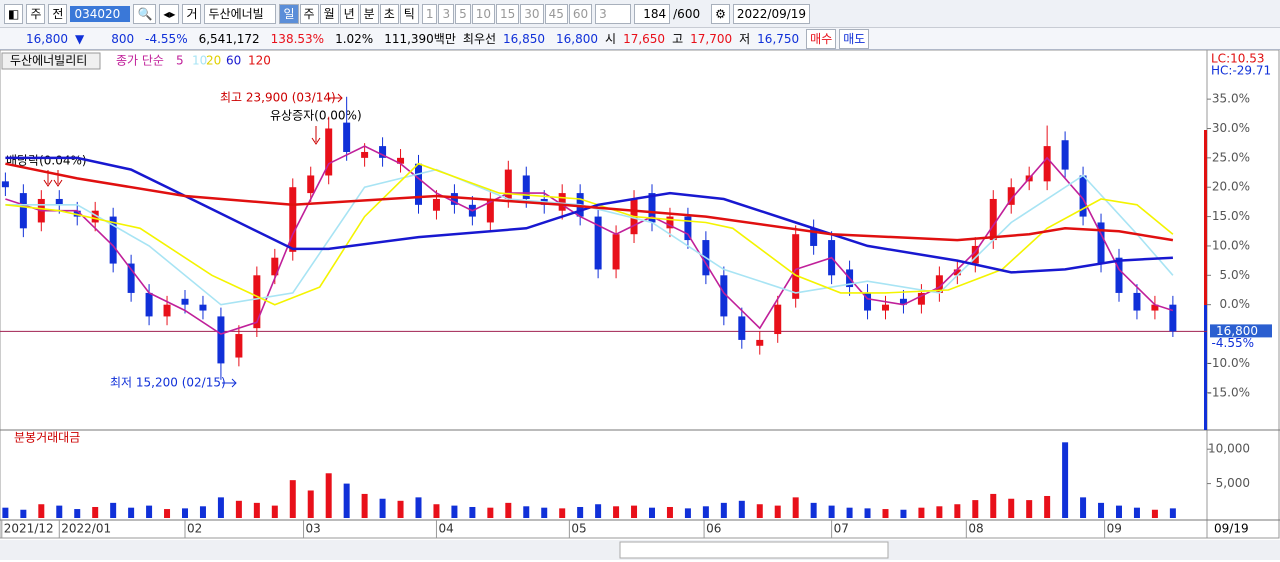 This screenshot has height=562, width=1280. I want to click on y-tick-label: 5,000, so click(1233, 483).